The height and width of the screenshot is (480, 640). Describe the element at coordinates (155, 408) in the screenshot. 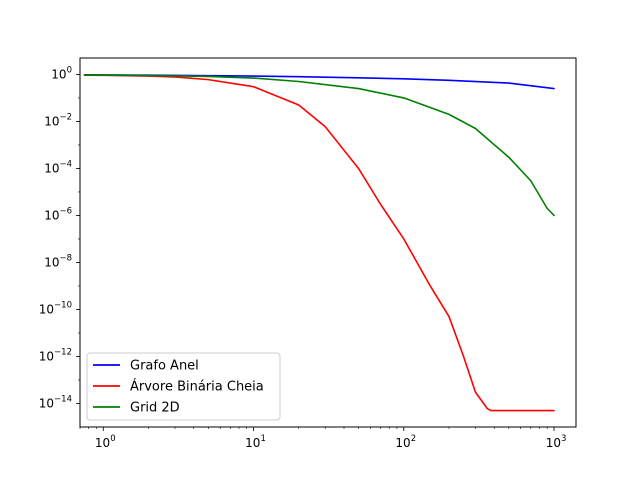

I see `legend-label-3: Grid 2D` at that location.